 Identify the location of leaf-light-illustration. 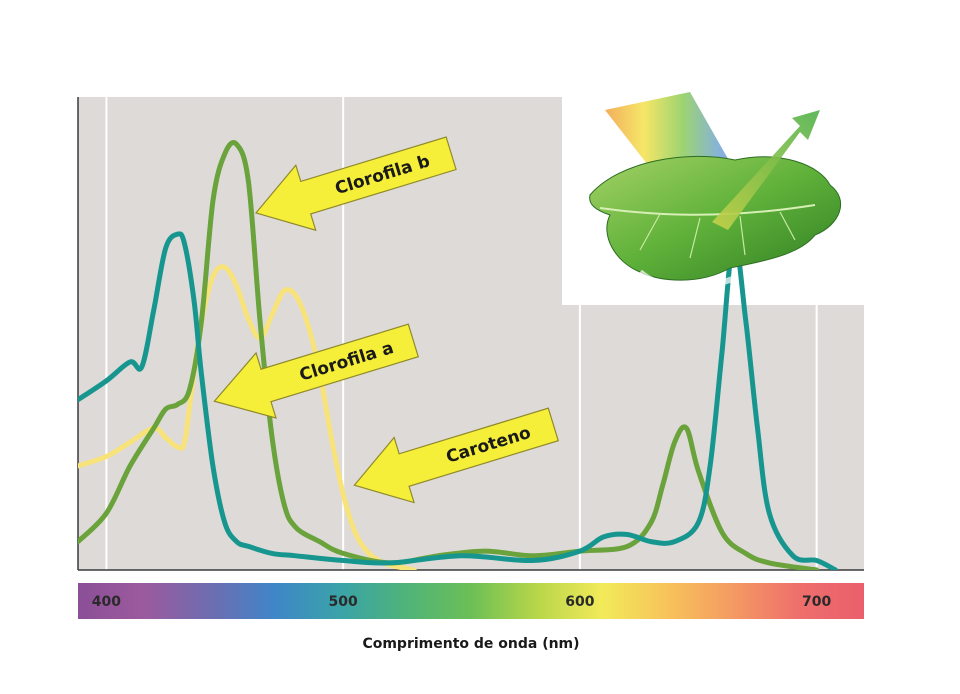
(715, 191).